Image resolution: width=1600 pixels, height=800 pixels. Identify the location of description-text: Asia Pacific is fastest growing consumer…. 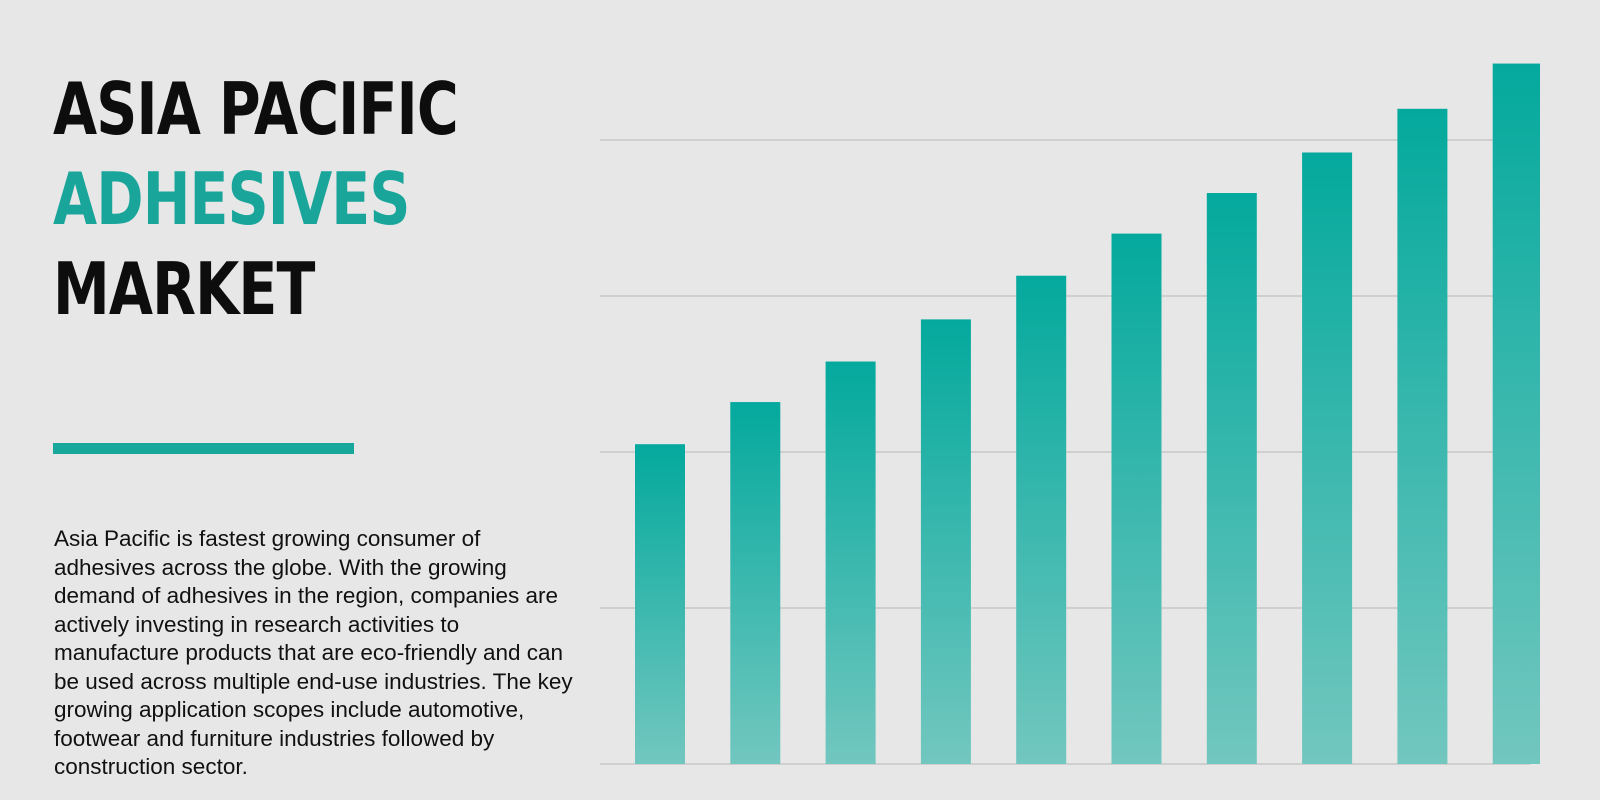
(313, 652).